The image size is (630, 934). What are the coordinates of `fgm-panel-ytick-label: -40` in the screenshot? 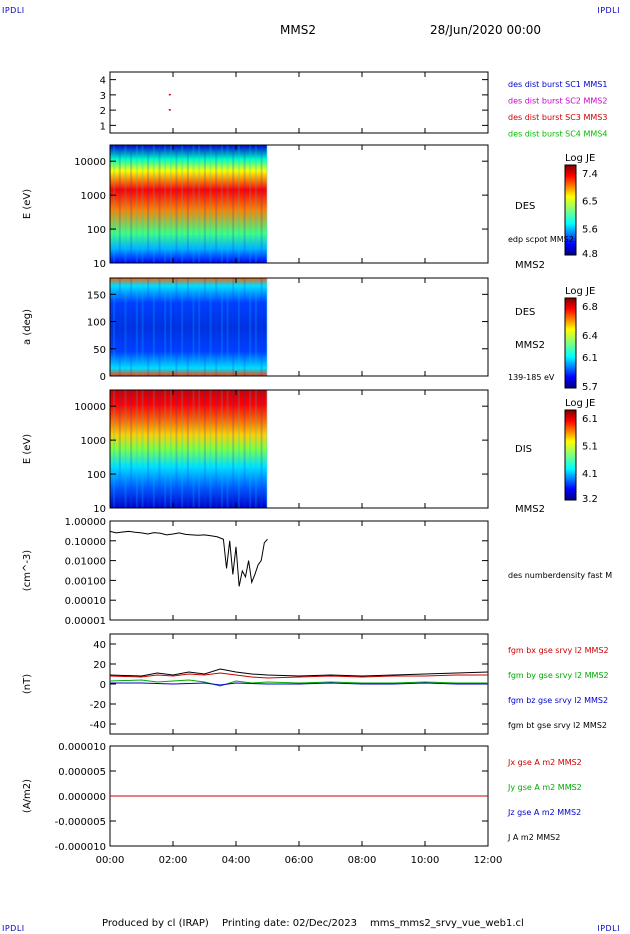 It's located at (98, 725).